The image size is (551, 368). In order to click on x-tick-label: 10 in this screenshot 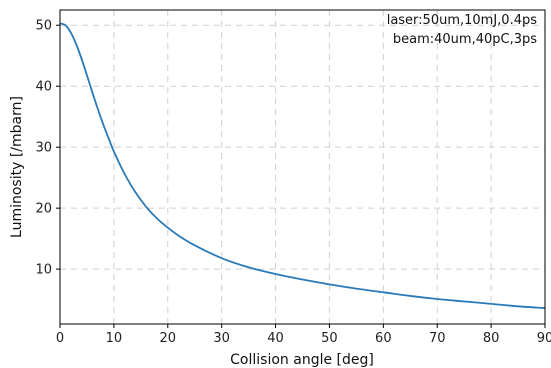, I will do `click(114, 338)`.